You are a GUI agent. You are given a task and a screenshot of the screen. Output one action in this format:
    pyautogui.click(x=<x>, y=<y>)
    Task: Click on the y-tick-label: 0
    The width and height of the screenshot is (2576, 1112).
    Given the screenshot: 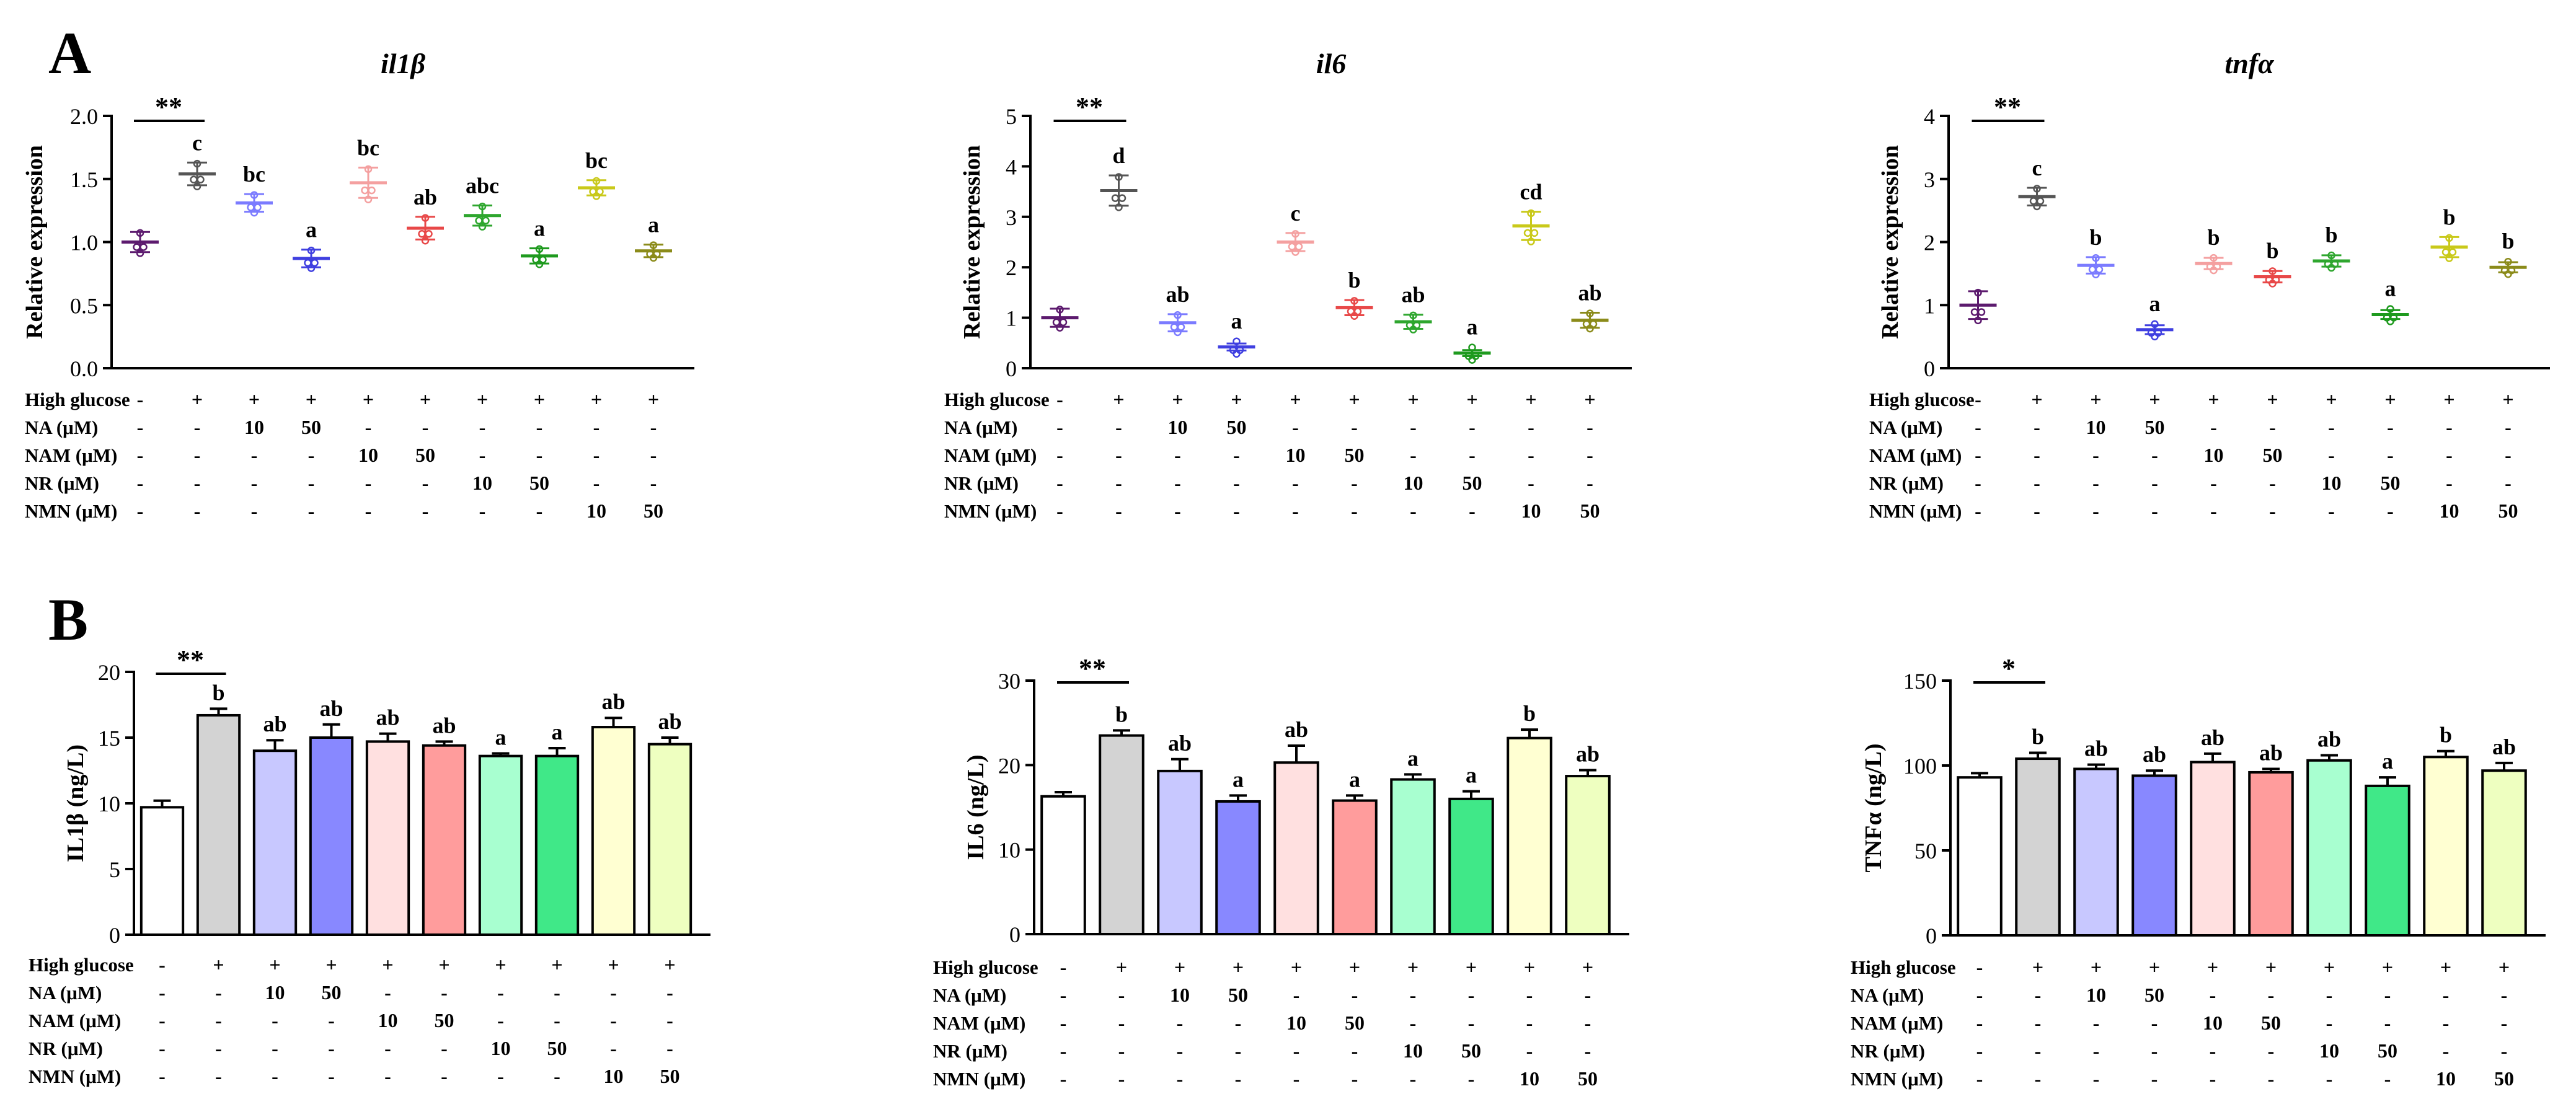 What is the action you would take?
    pyautogui.click(x=1015, y=934)
    